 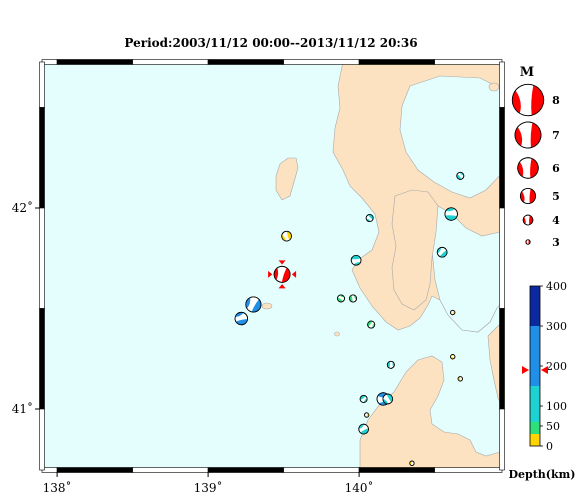 I want to click on strait-tsugaru, so click(x=466, y=269).